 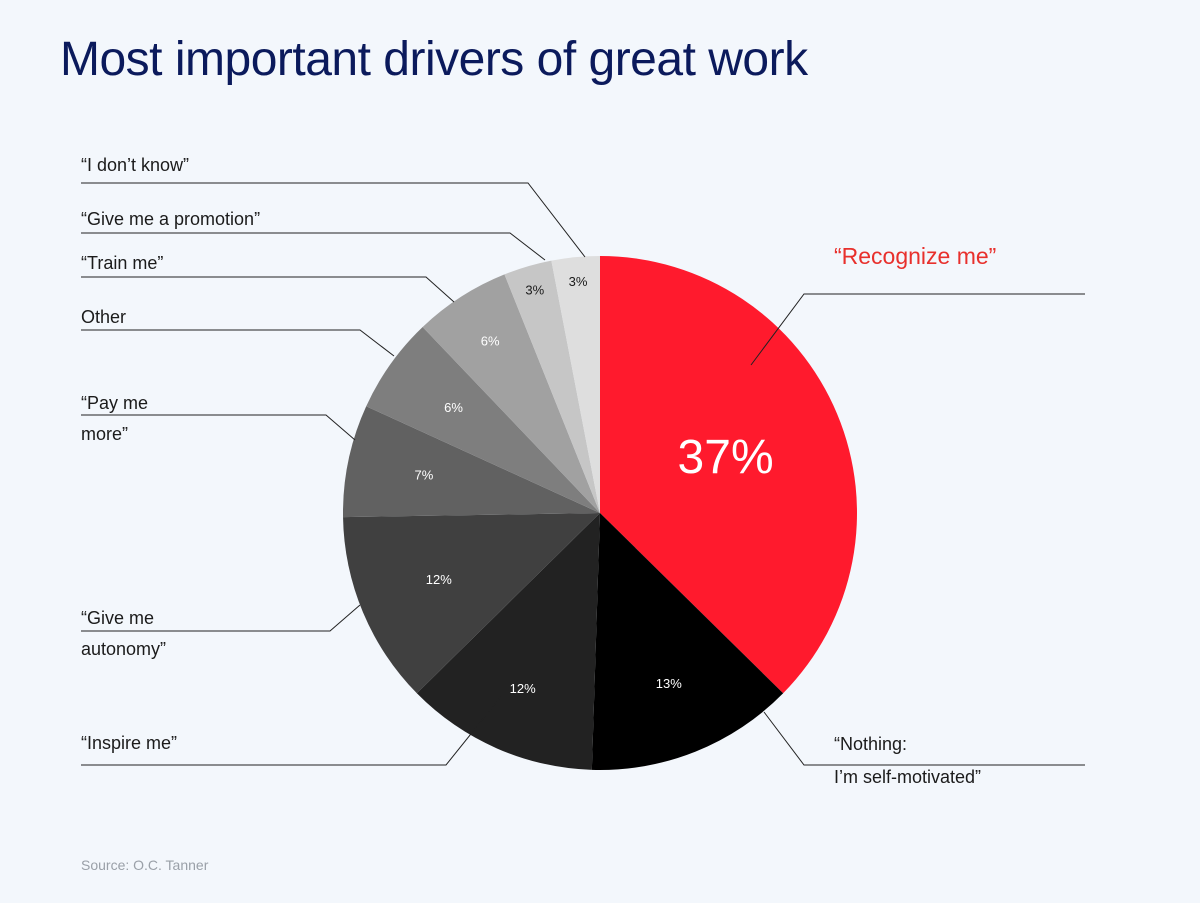 I want to click on category-label: “Give me autonomy”, so click(x=123, y=633).